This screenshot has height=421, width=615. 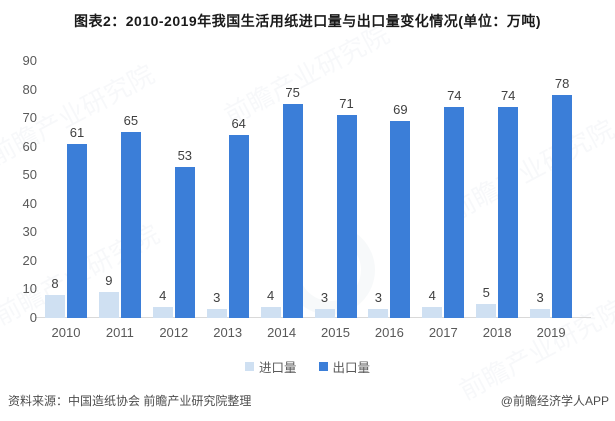 I want to click on export-bar-2019, so click(x=562, y=206).